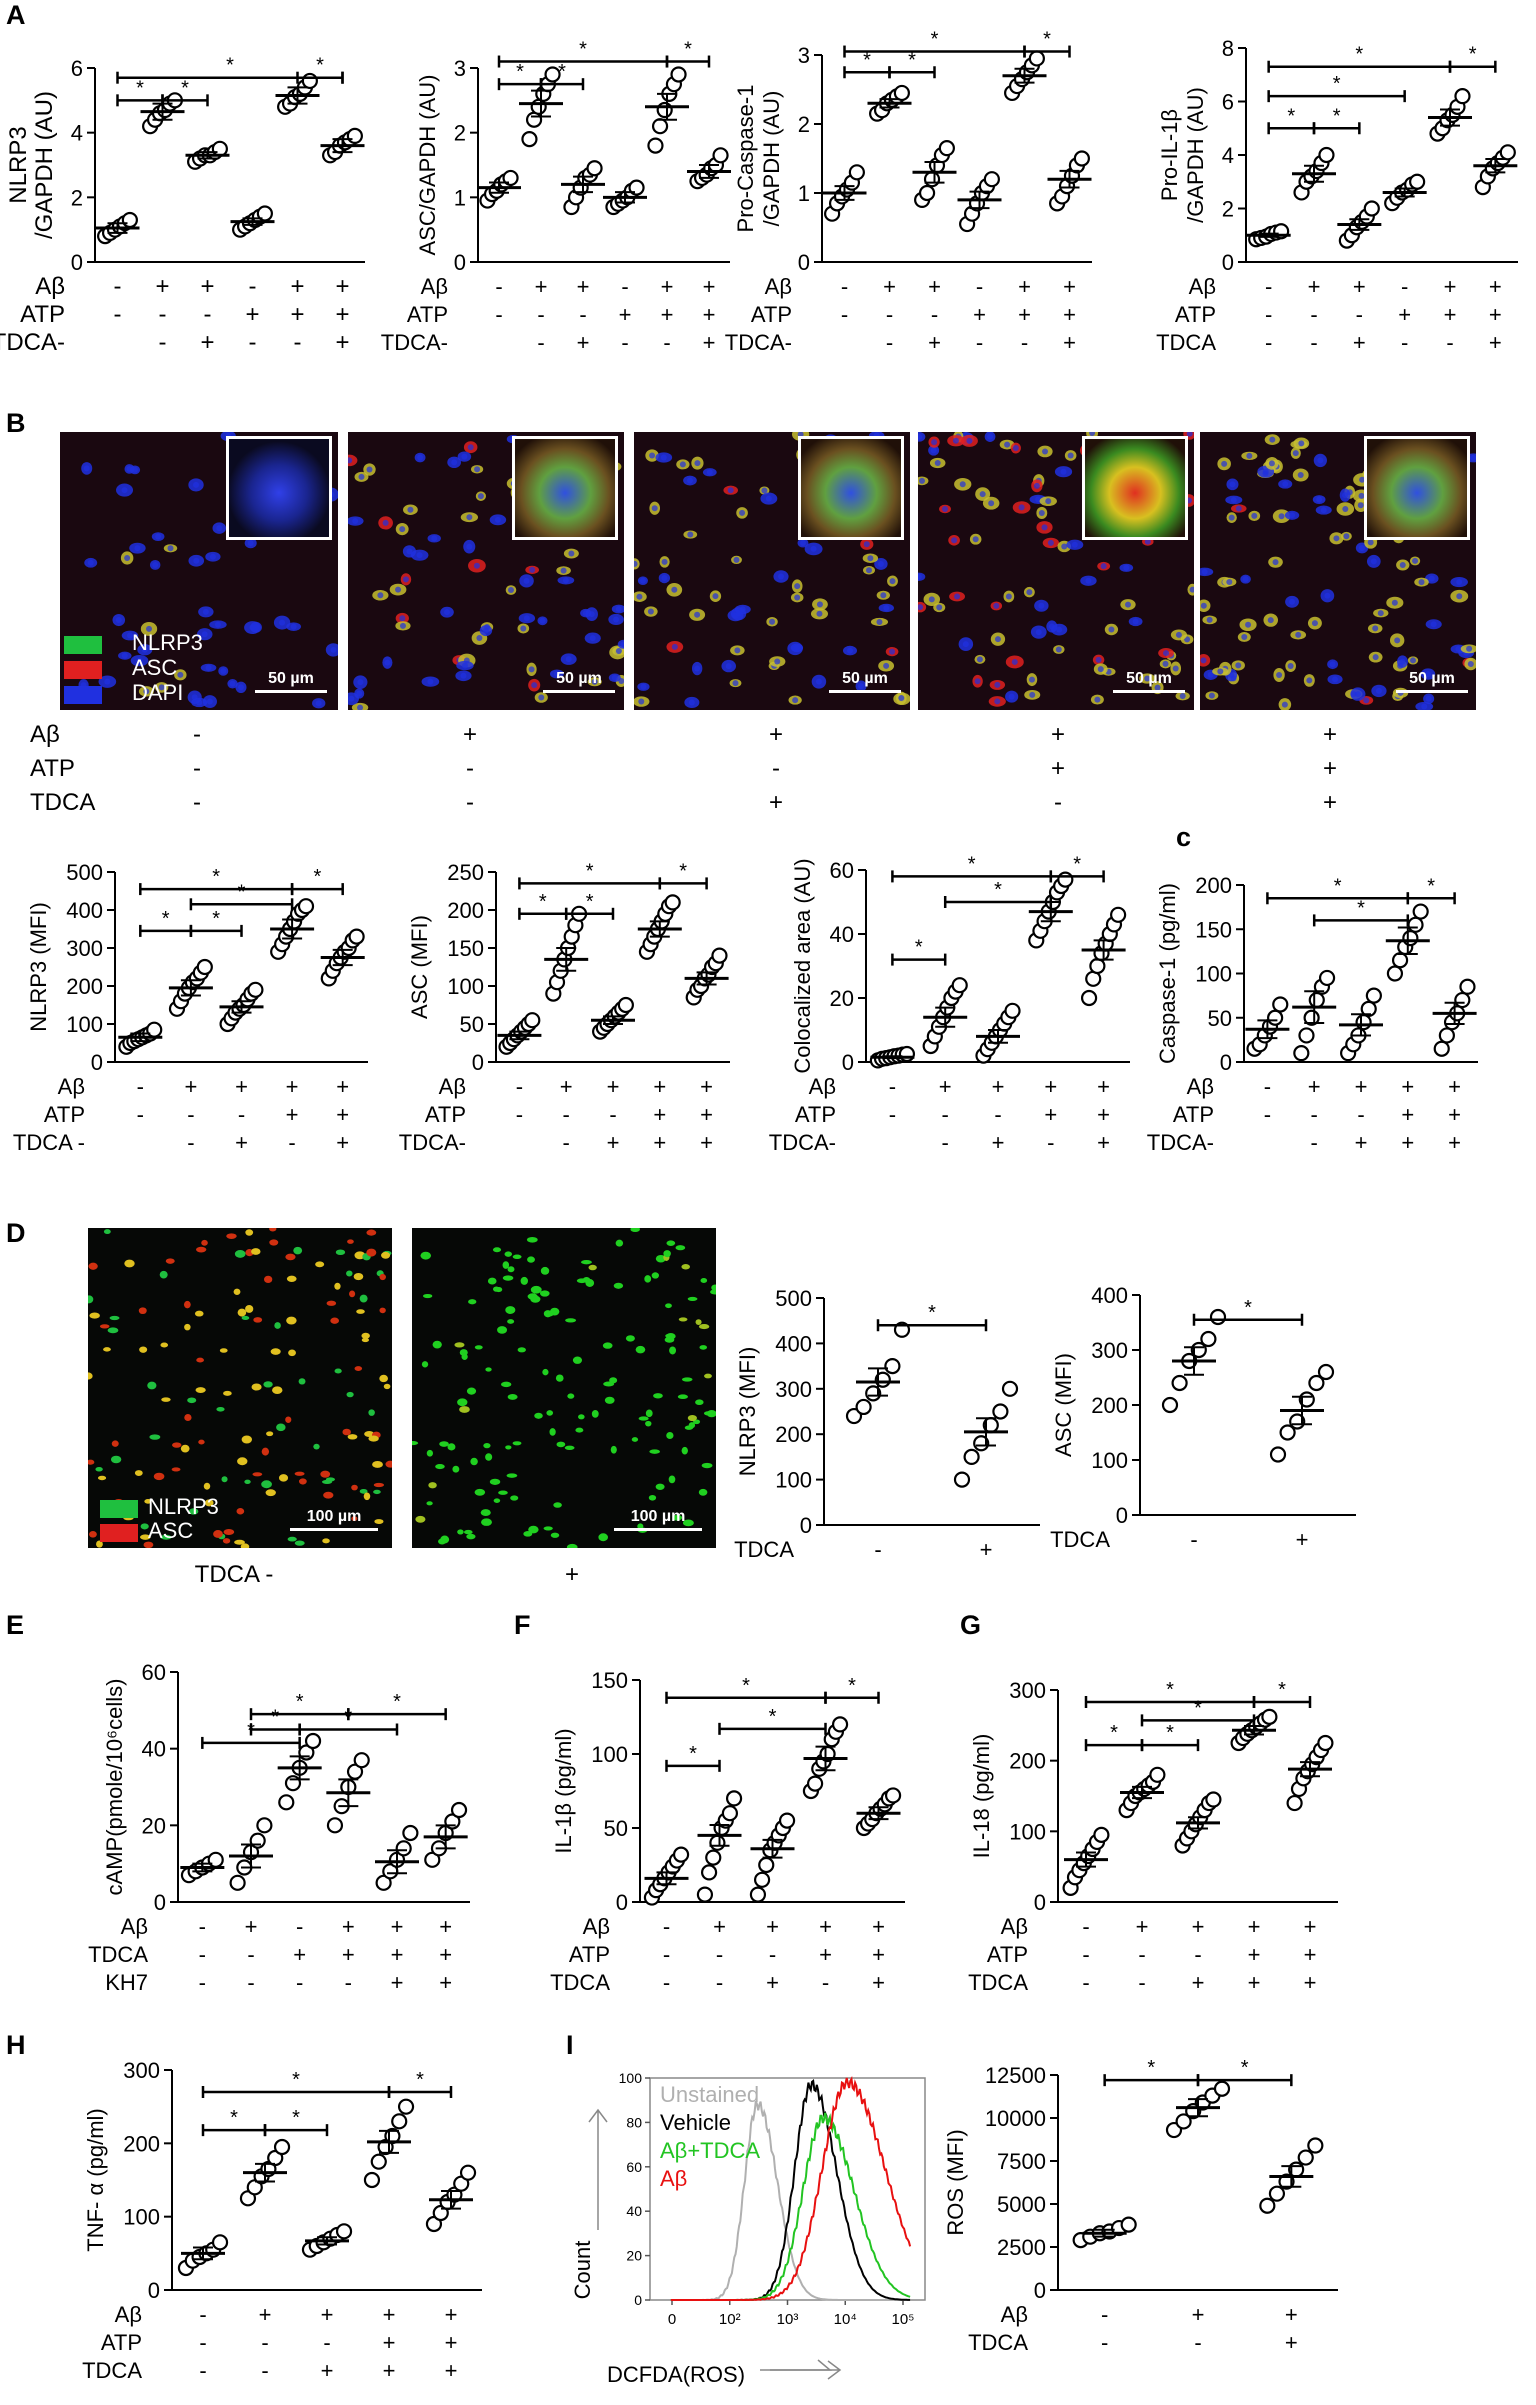 This screenshot has width=1536, height=2405. What do you see at coordinates (240, 1388) in the screenshot?
I see `micrograph-d-control` at bounding box center [240, 1388].